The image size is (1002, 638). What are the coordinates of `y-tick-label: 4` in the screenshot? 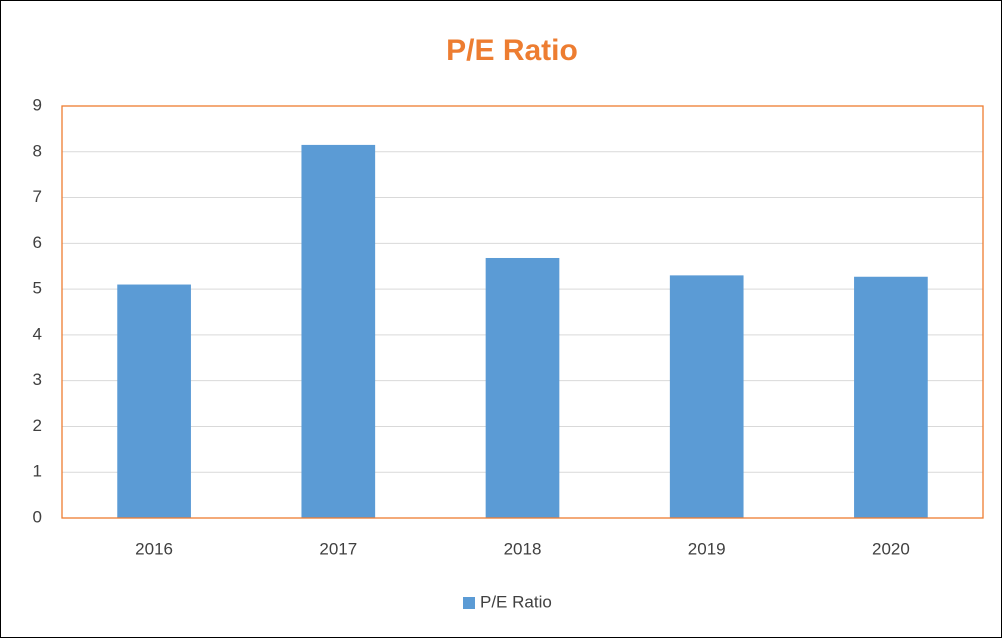 It's located at (37, 333).